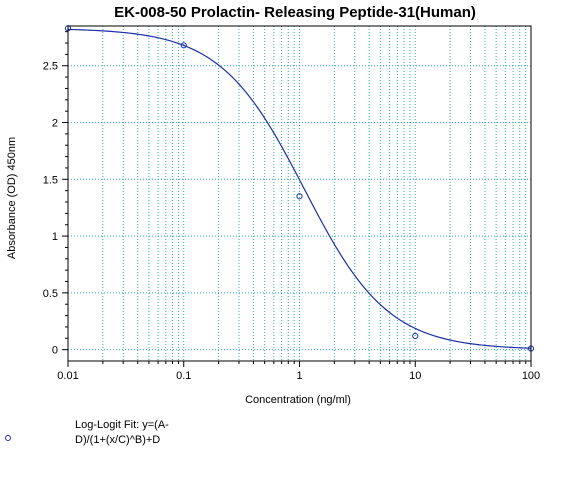 This screenshot has height=491, width=573. What do you see at coordinates (12, 198) in the screenshot?
I see `y-axis-label: Absorbance (OD) 450nm` at bounding box center [12, 198].